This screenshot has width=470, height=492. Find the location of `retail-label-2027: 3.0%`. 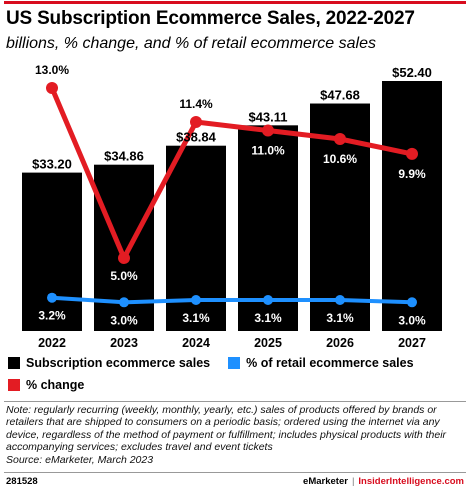

retail-label-2027: 3.0% is located at coordinates (412, 320).